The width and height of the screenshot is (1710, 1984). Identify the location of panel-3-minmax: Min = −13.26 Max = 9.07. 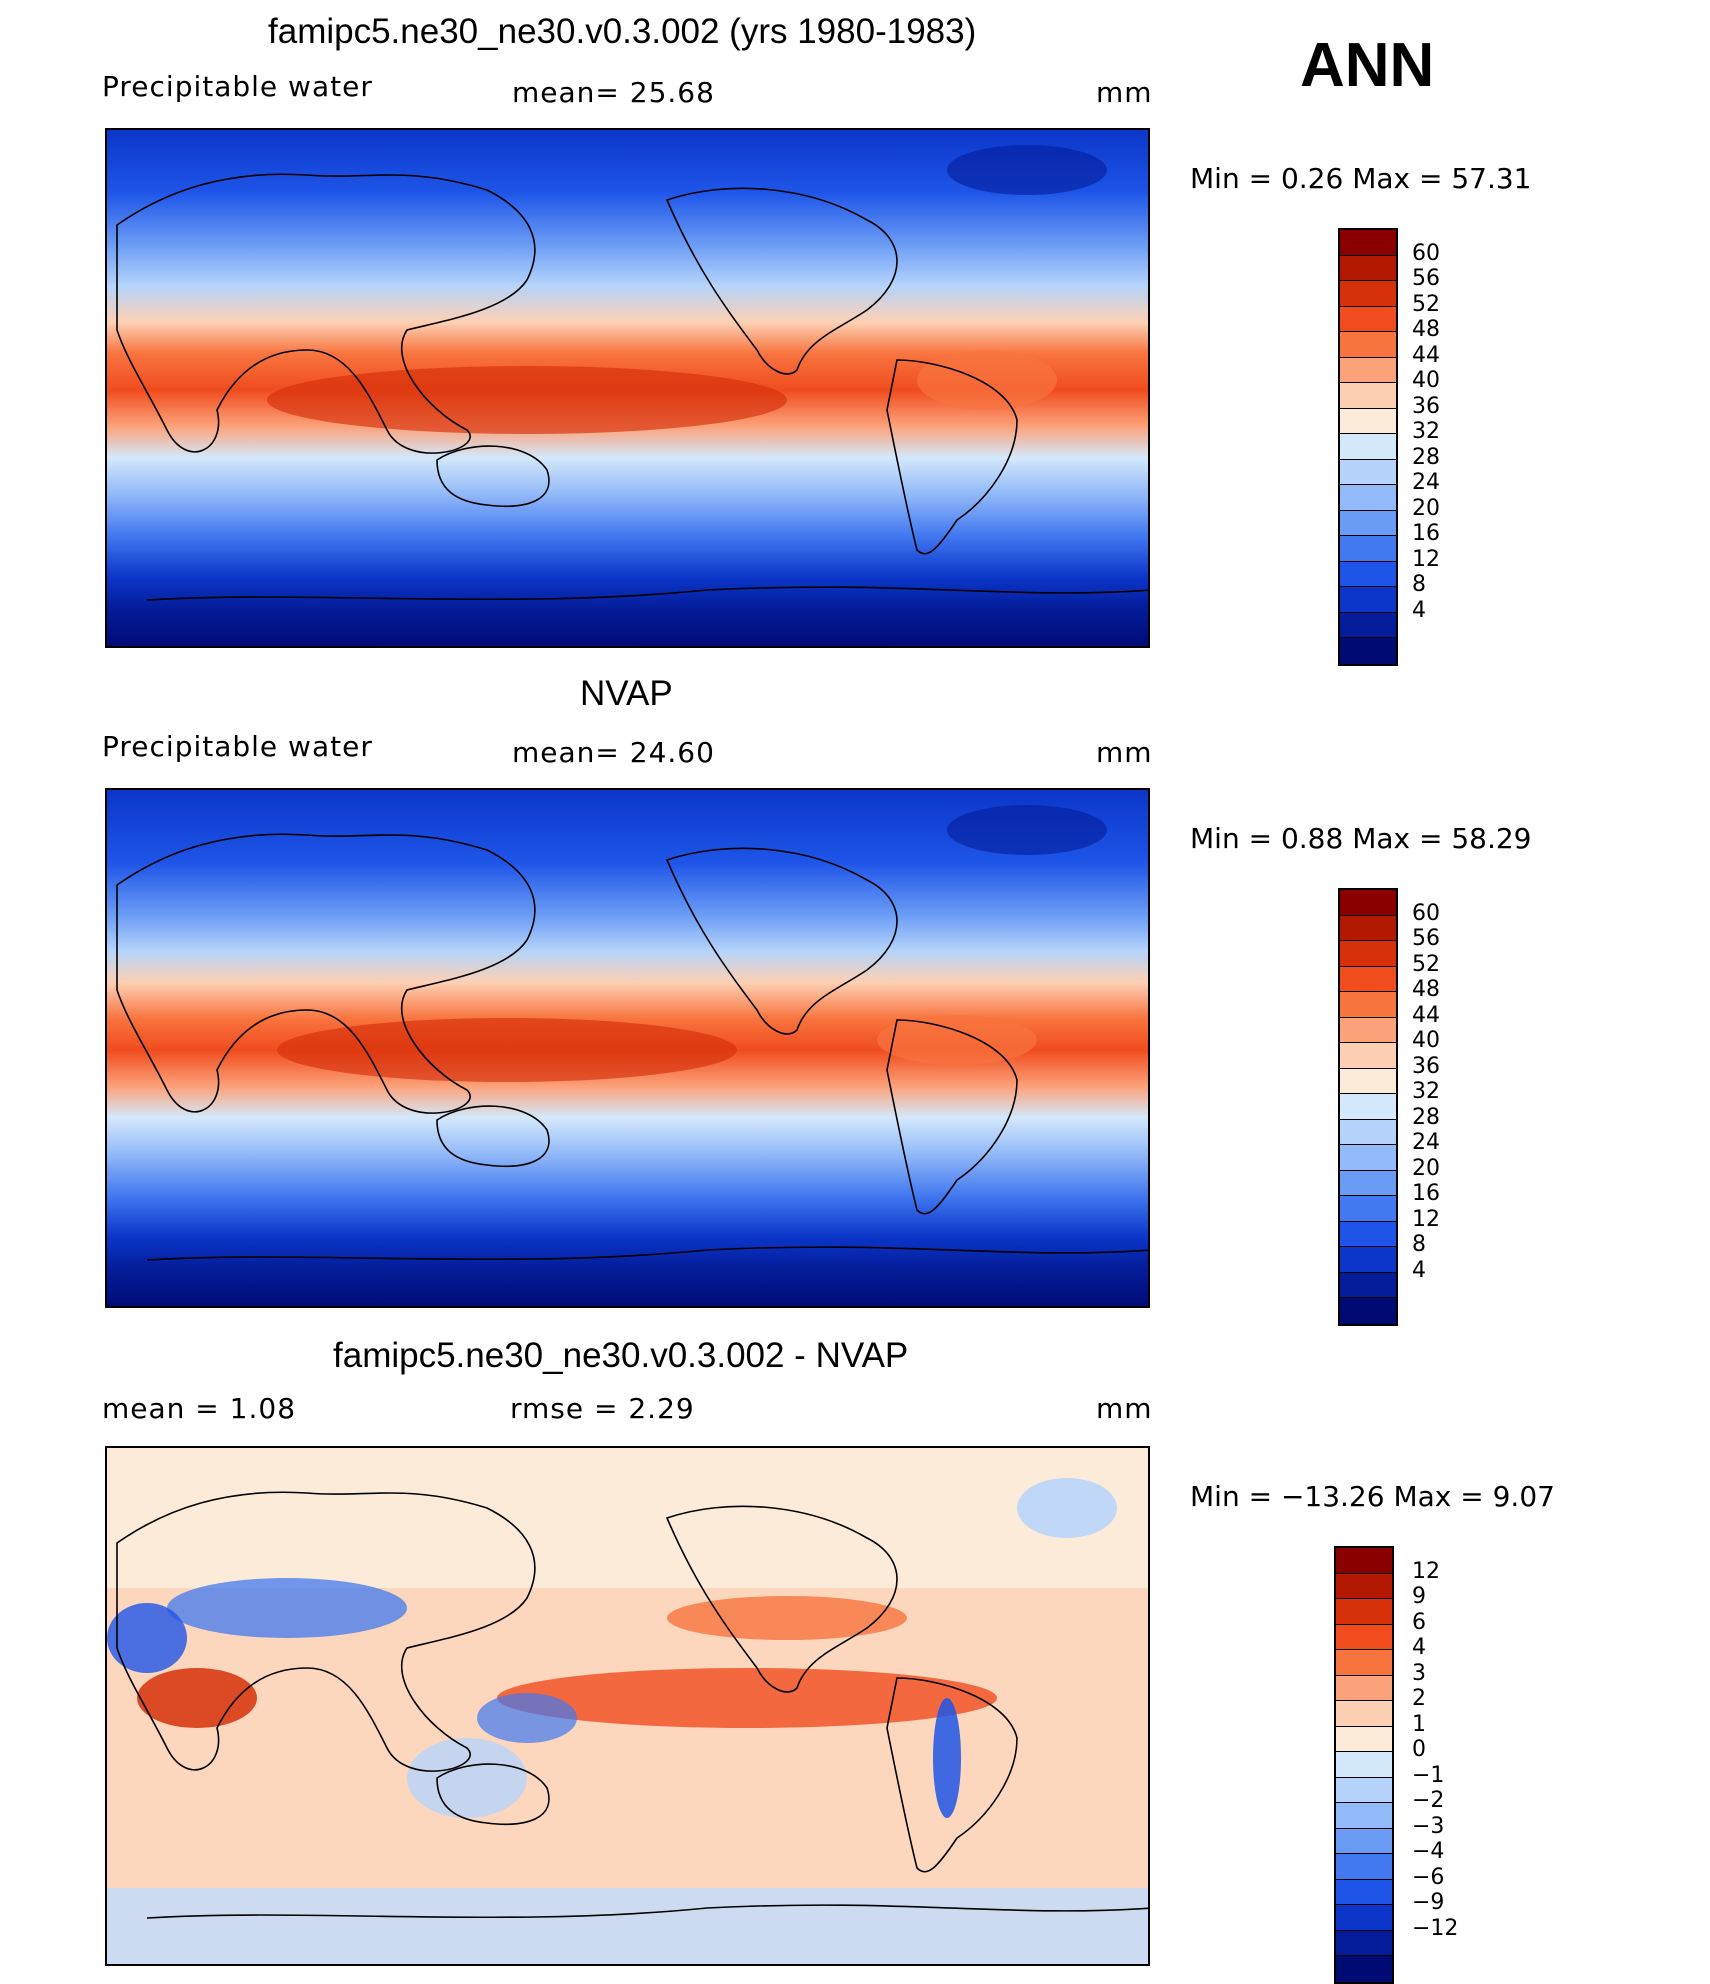
(1372, 1496).